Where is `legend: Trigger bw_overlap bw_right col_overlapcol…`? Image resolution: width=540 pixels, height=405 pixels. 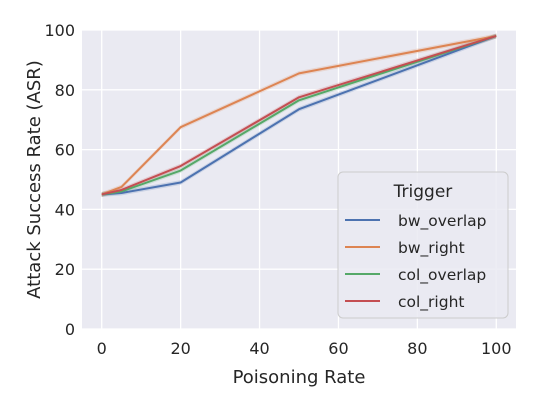
legend: Trigger bw_overlap bw_right col_overlapcol… is located at coordinates (423, 245).